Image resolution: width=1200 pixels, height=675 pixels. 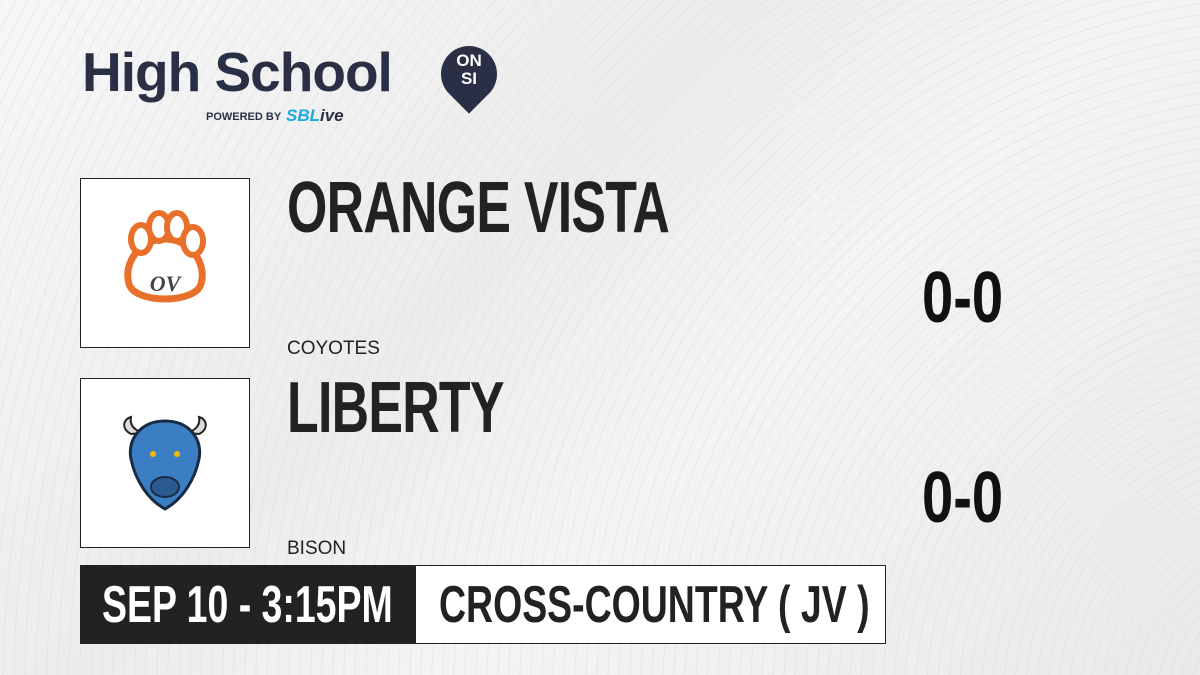 I want to click on team-logo-liberty, so click(x=165, y=463).